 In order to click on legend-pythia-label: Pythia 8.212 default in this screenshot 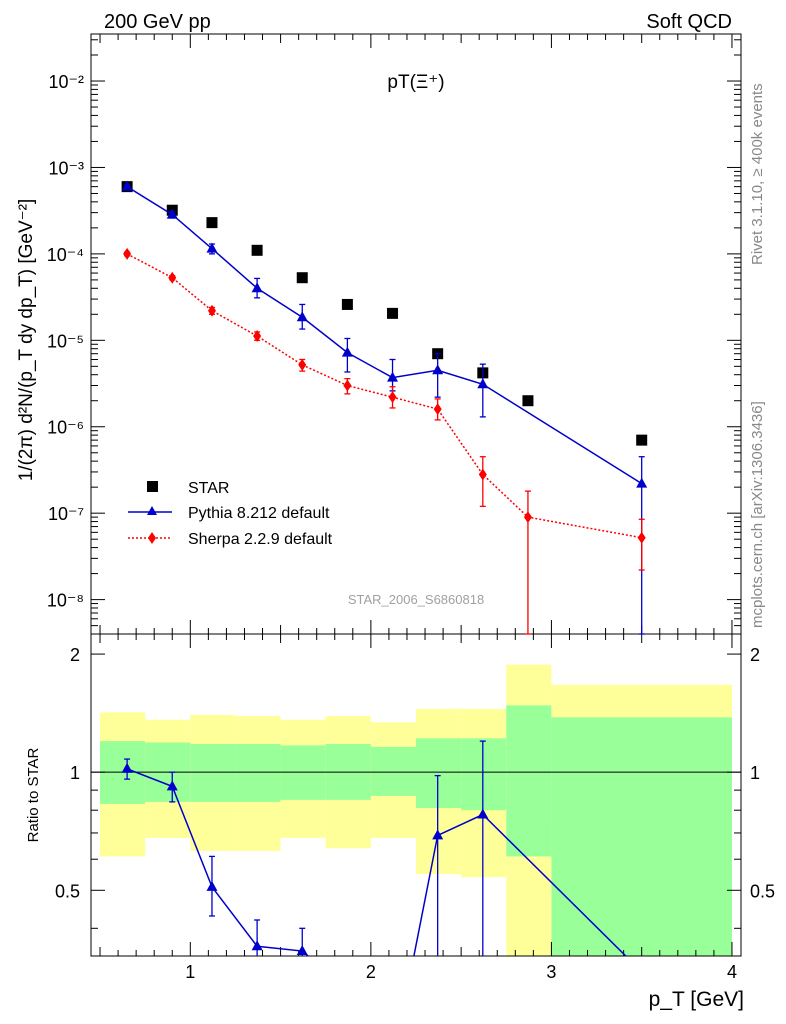, I will do `click(259, 513)`.